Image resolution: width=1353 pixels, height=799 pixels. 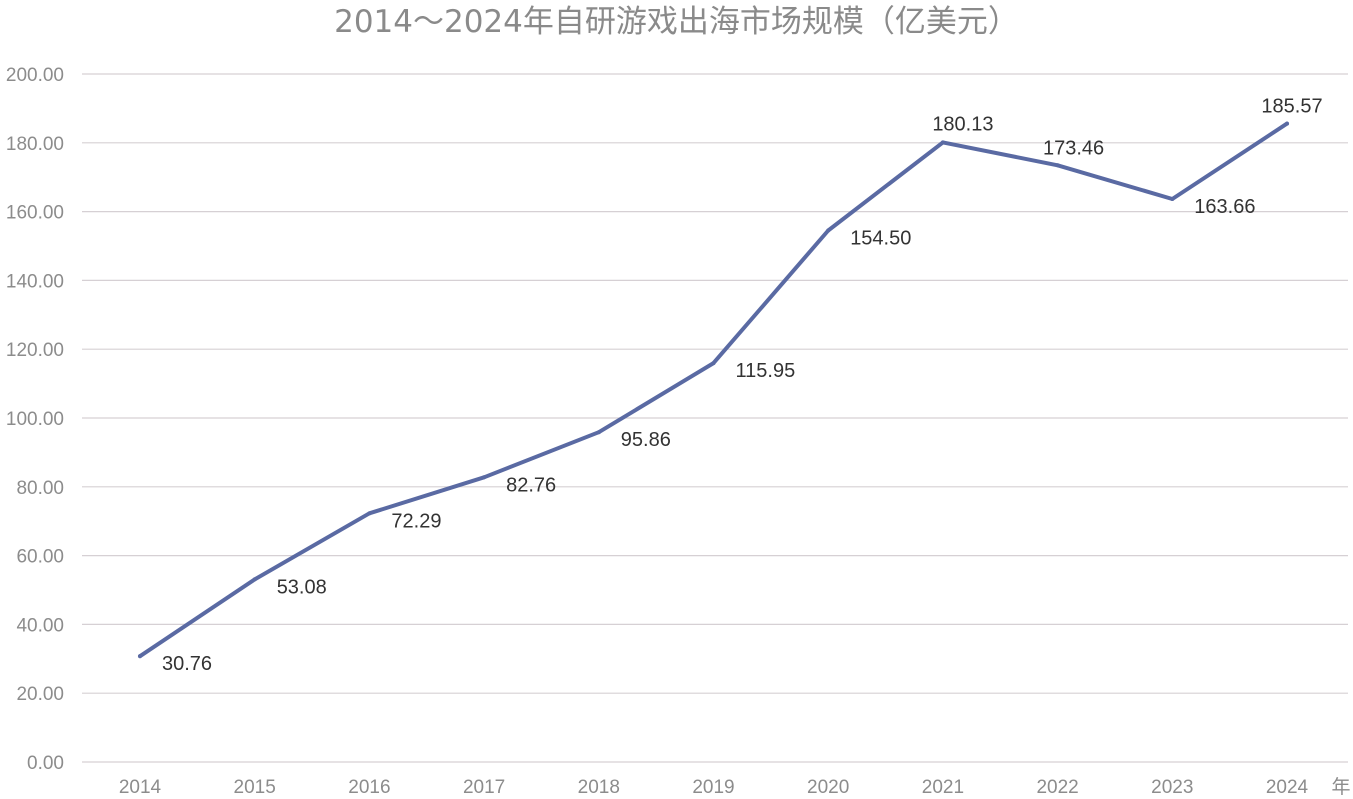 I want to click on x-tick-label: 2021, so click(x=943, y=787).